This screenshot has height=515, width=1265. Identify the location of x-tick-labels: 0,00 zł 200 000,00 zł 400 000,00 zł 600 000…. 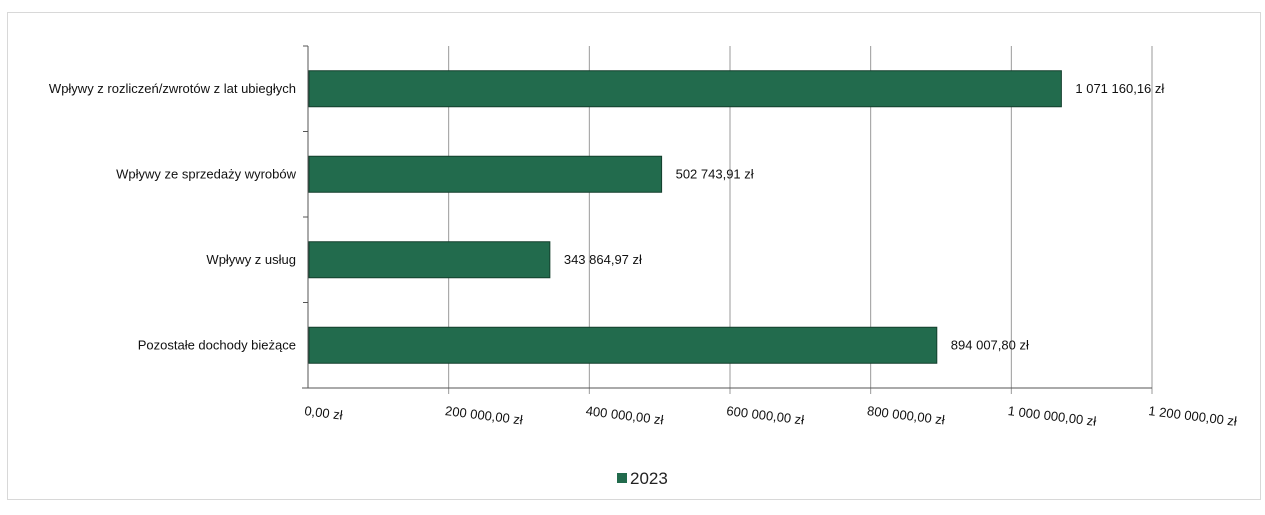
(771, 416).